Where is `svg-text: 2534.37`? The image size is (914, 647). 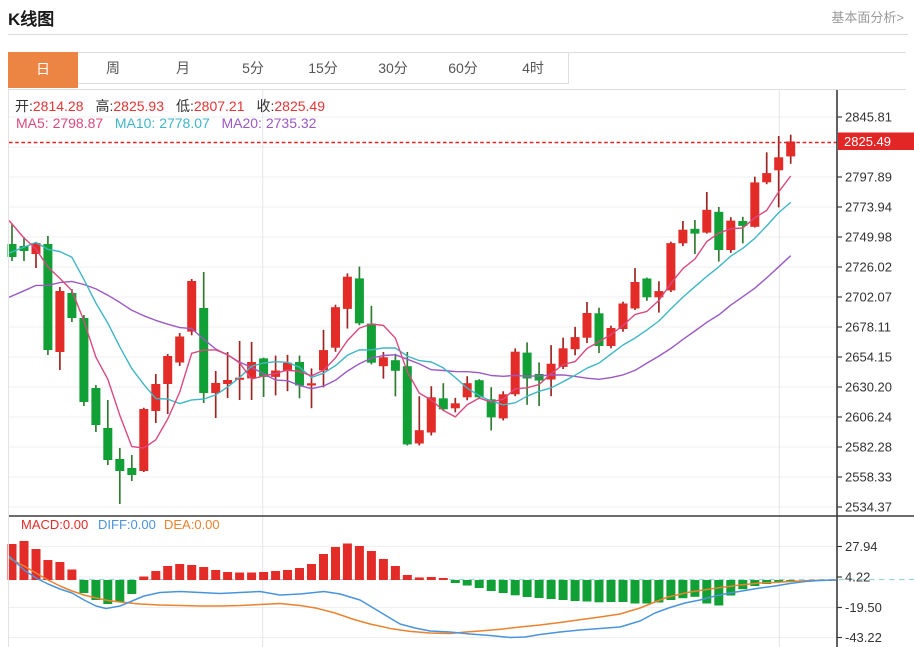 svg-text: 2534.37 is located at coordinates (868, 507).